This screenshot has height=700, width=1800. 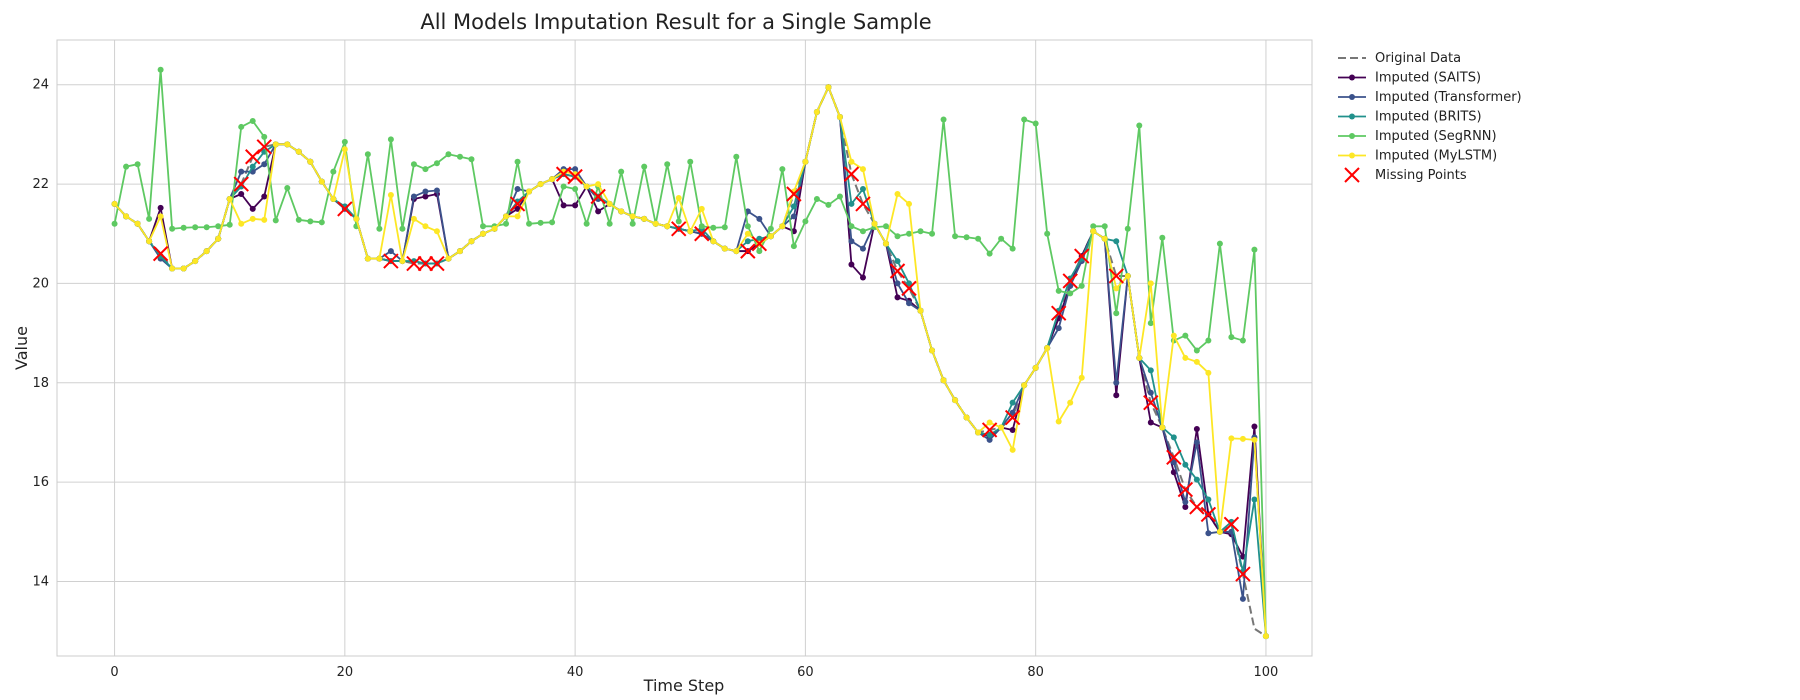 I want to click on legend-label: Missing Points, so click(x=1421, y=175).